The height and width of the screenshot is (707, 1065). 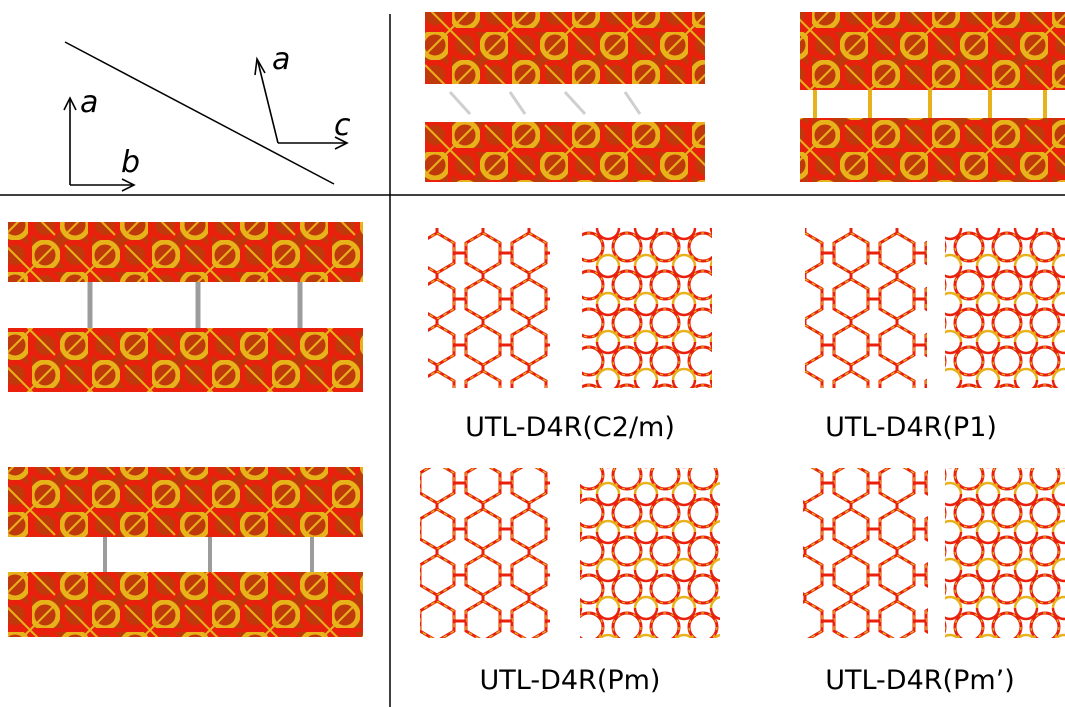 I want to click on structure-p1-view1, so click(x=866, y=308).